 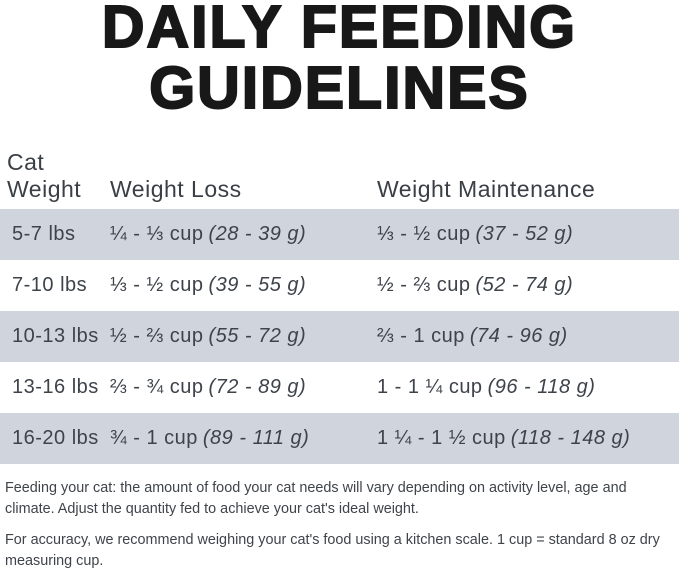 I want to click on loss-grams: (89 - 111 g), so click(x=256, y=437).